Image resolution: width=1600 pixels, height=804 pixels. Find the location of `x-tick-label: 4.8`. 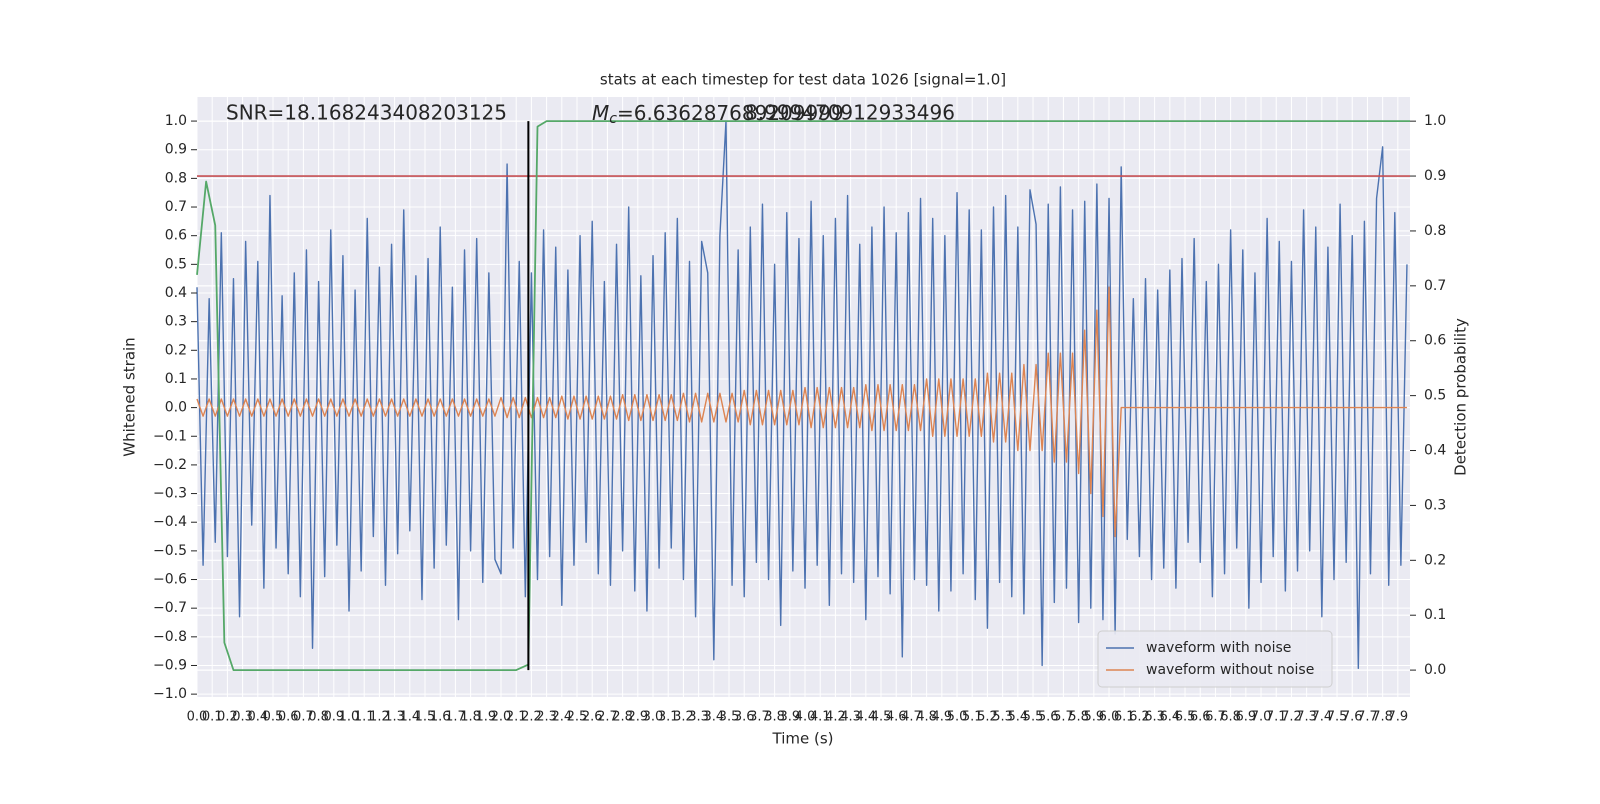

x-tick-label: 4.8 is located at coordinates (926, 717).